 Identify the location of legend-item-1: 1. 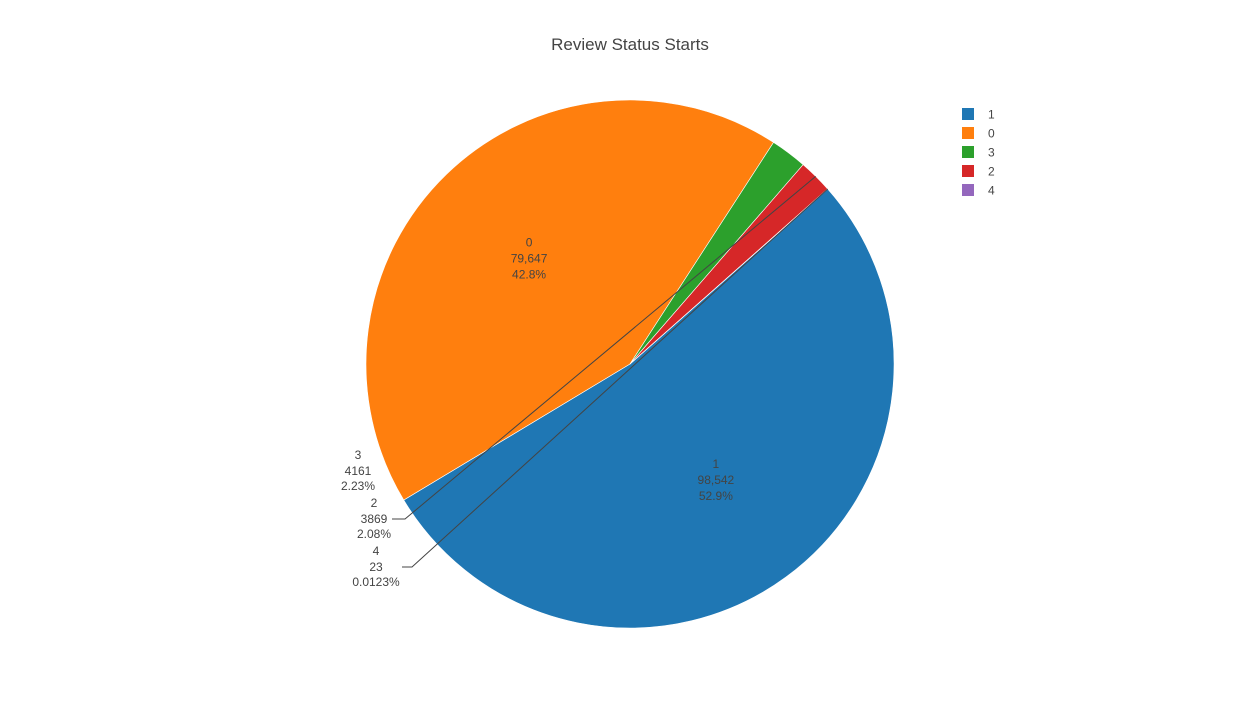
(978, 115).